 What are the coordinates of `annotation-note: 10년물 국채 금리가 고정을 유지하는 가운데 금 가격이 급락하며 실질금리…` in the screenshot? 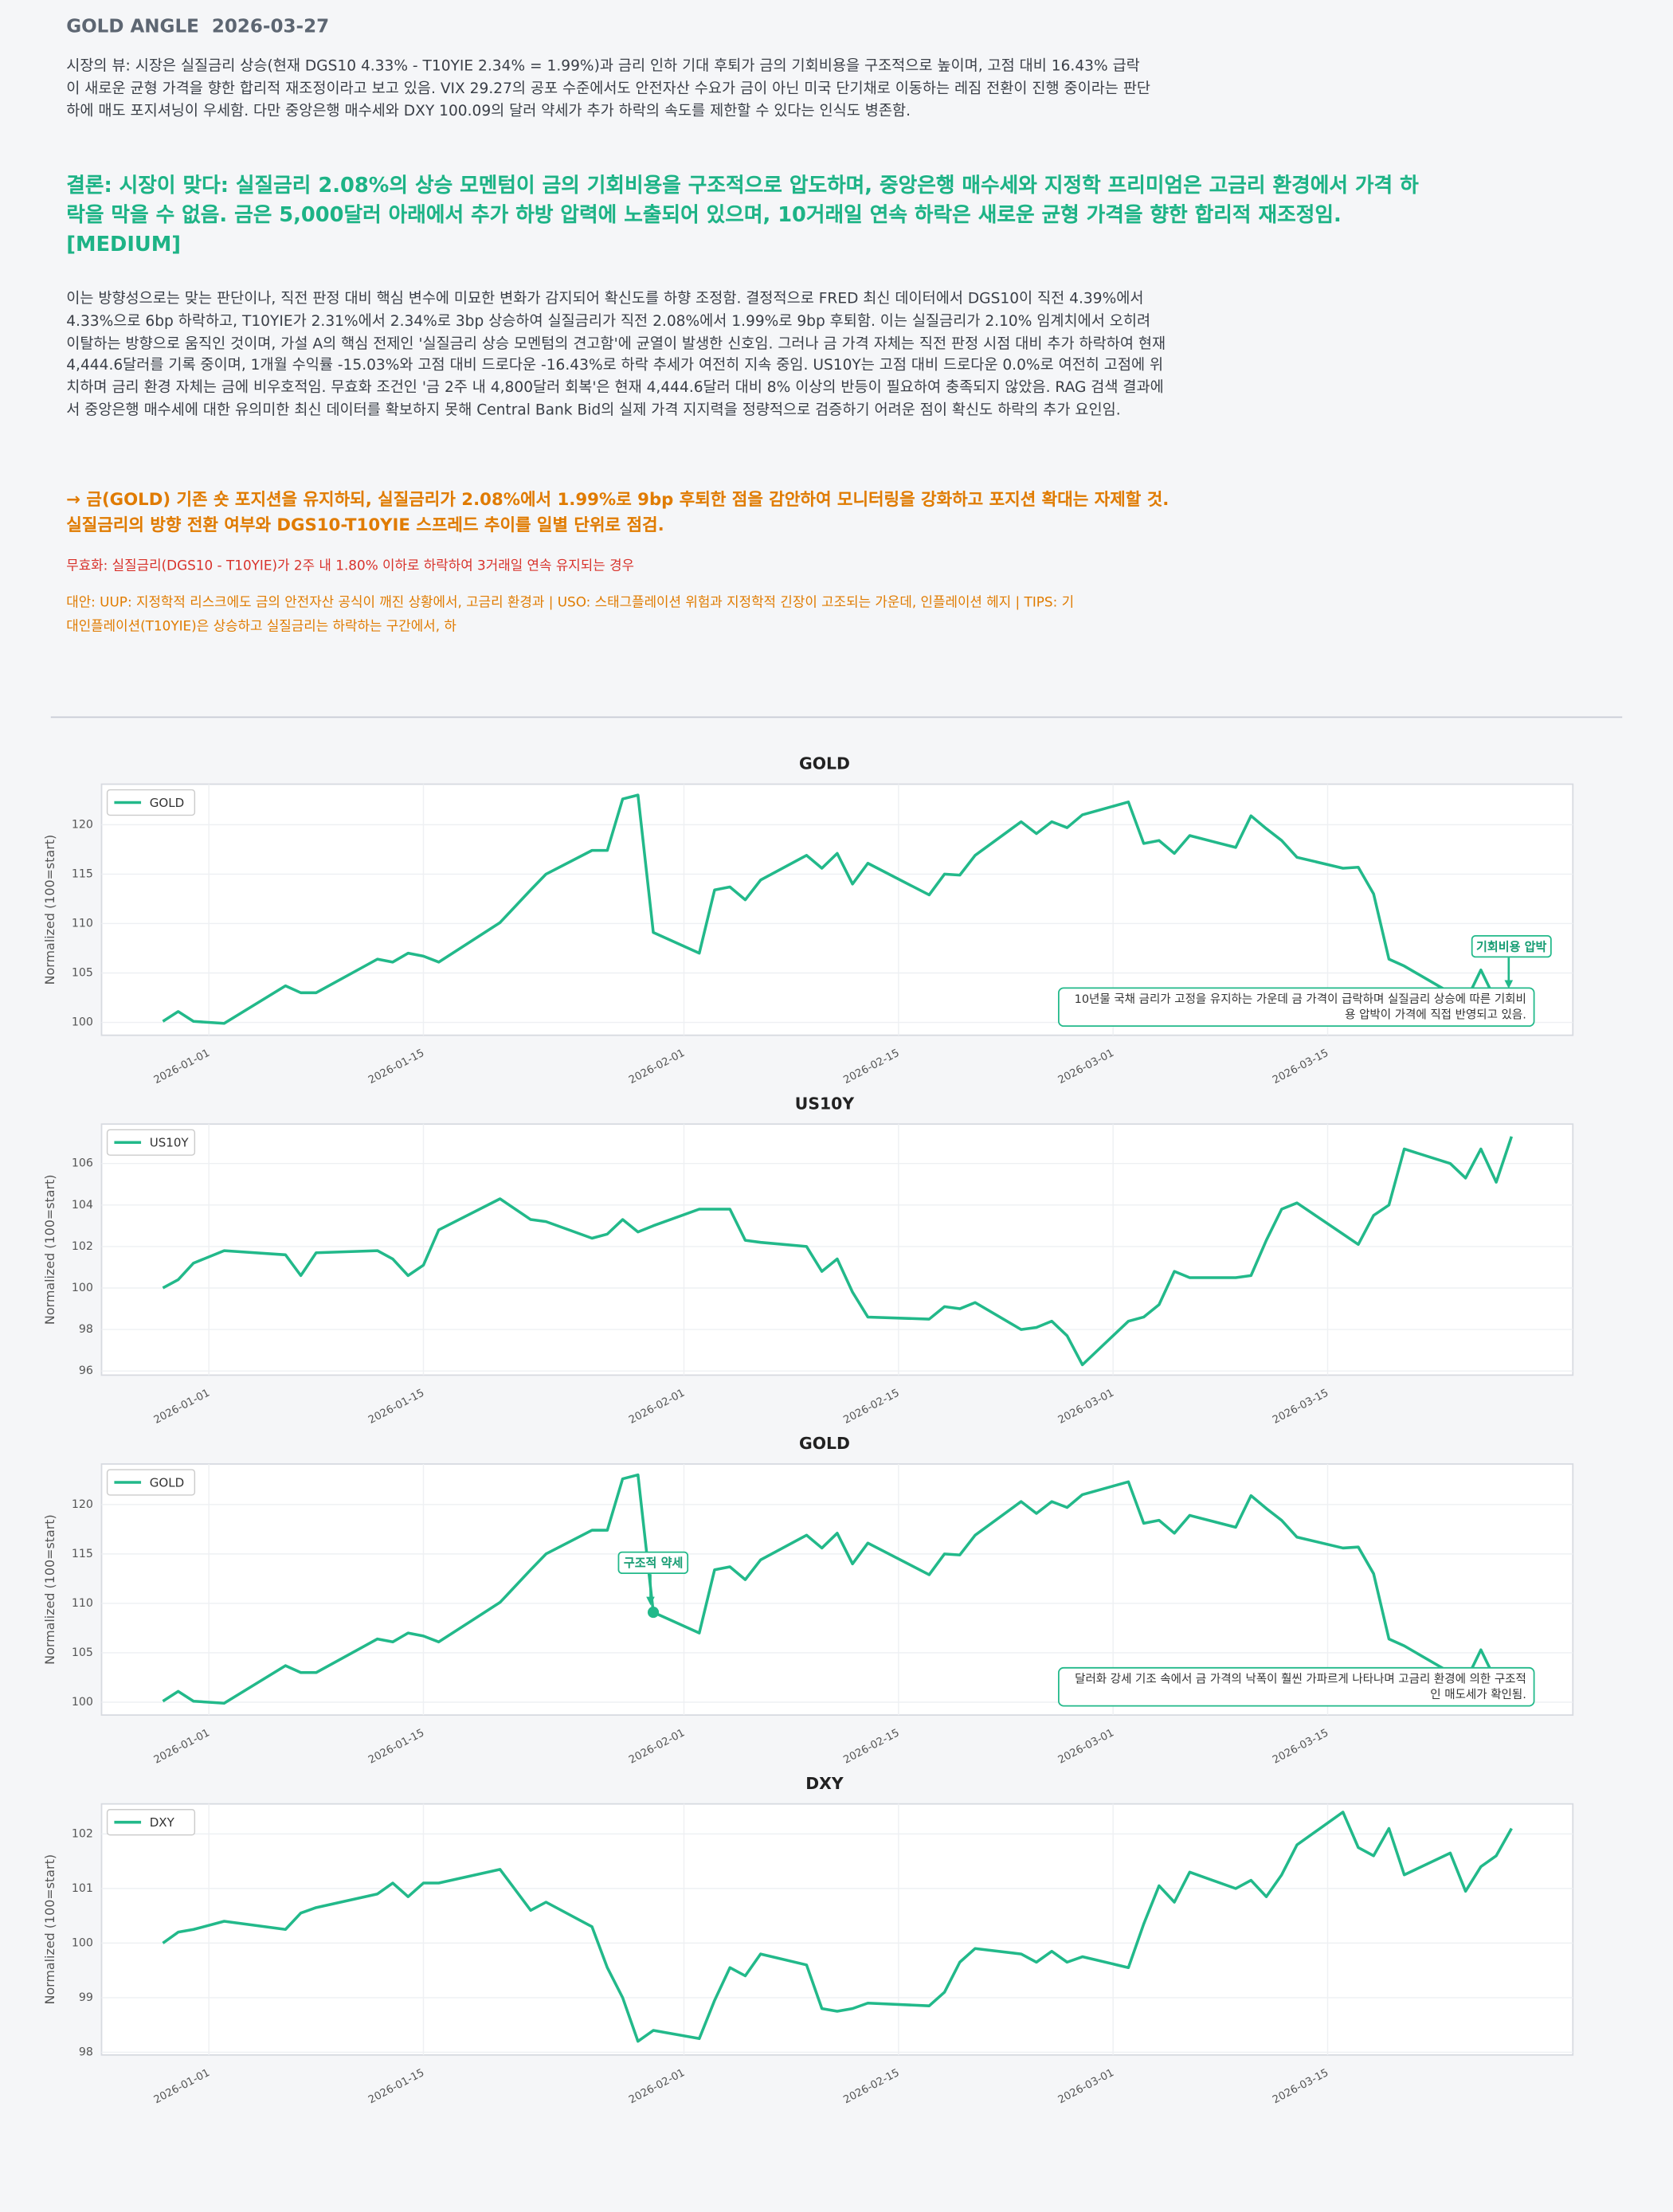 It's located at (1296, 1007).